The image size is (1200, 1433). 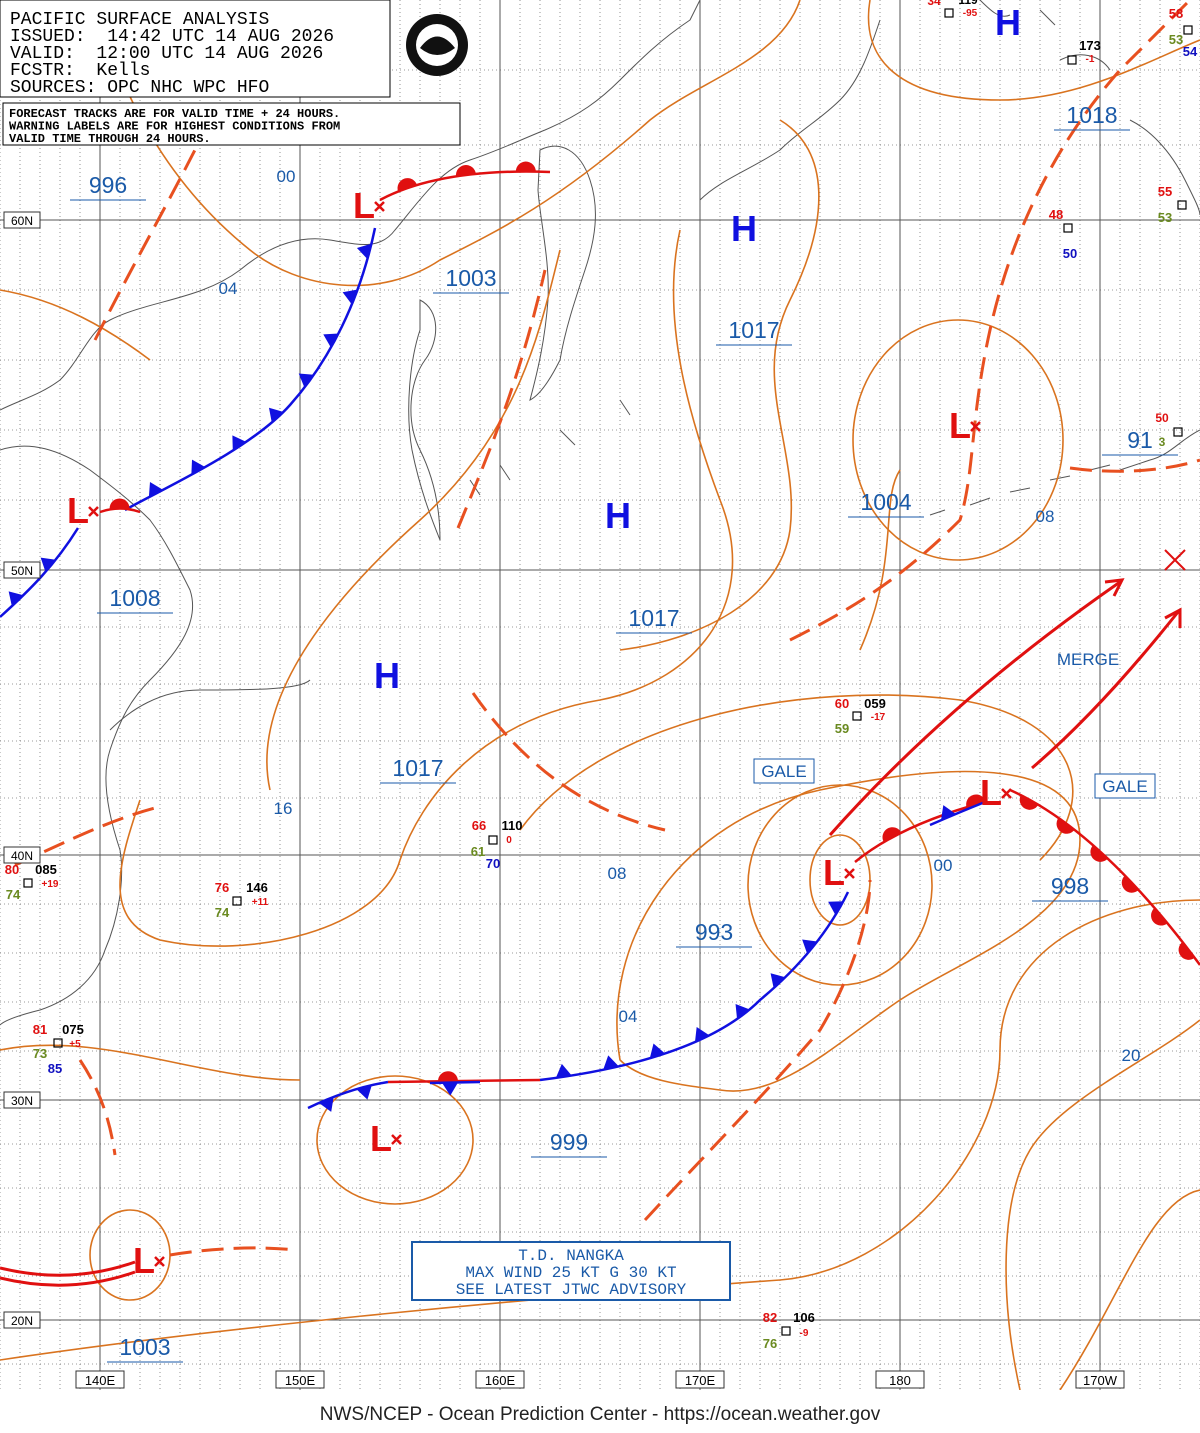 I want to click on header-line: VALID: 12:00 UTC 14 AUG 2026, so click(x=166, y=54).